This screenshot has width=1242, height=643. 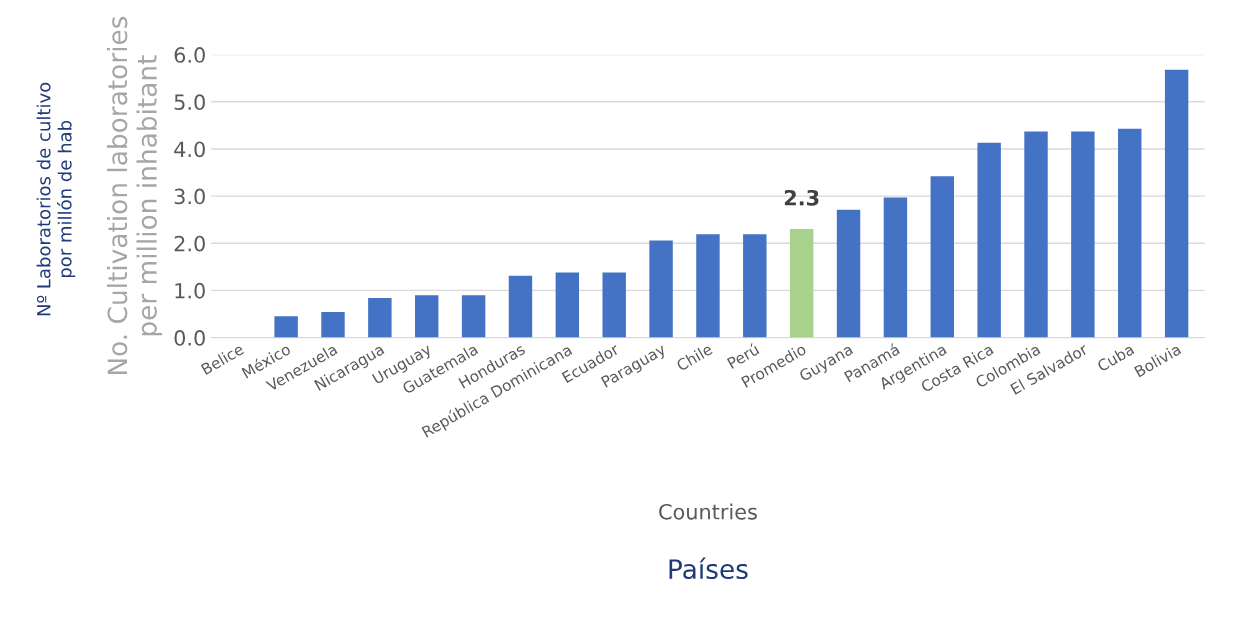 What do you see at coordinates (189, 338) in the screenshot?
I see `y-tick-label: 0.0` at bounding box center [189, 338].